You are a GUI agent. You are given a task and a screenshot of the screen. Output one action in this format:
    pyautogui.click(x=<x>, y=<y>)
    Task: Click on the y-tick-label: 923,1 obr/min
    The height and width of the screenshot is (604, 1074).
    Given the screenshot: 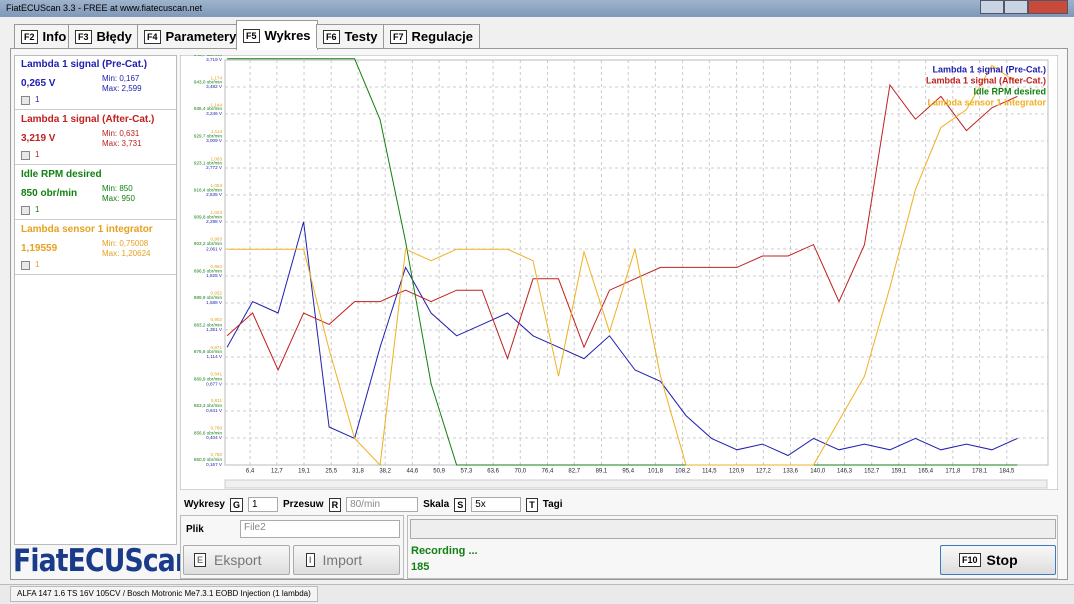 What is the action you would take?
    pyautogui.click(x=208, y=162)
    